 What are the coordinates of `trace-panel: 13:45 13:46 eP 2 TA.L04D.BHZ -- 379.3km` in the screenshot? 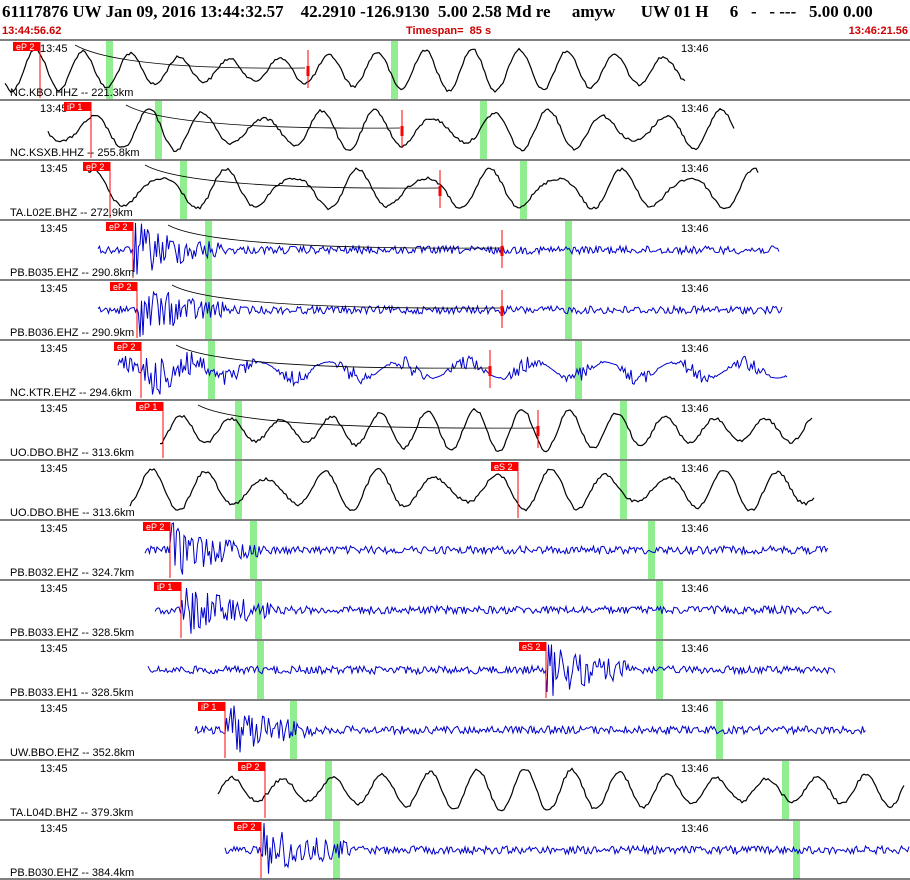 It's located at (455, 789).